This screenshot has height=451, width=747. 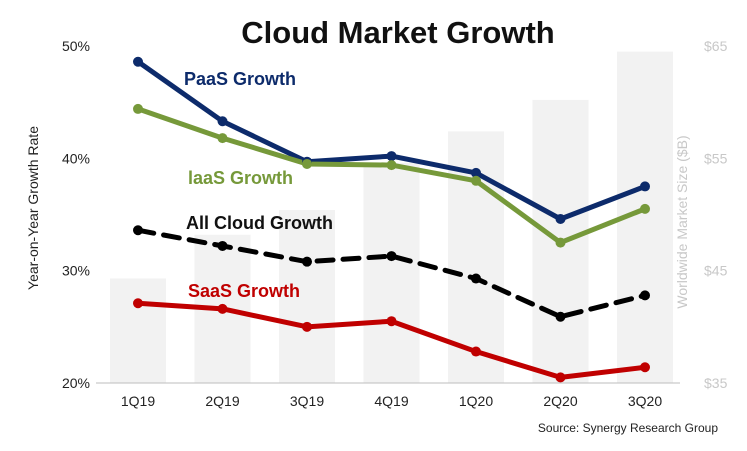 What do you see at coordinates (716, 383) in the screenshot?
I see `y2-tick-label: $35` at bounding box center [716, 383].